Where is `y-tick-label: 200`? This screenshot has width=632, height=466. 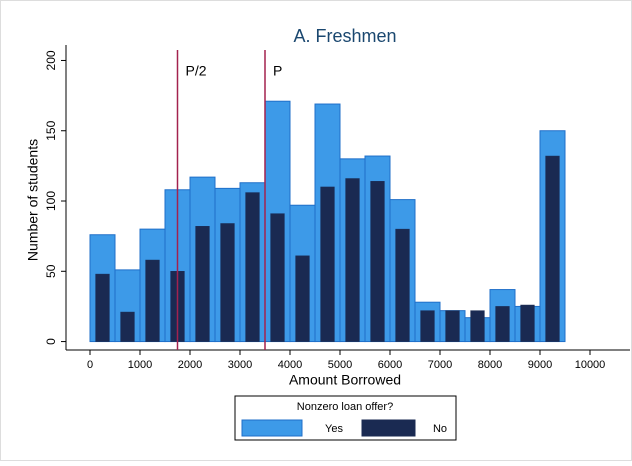 y-tick-label: 200 is located at coordinates (51, 60).